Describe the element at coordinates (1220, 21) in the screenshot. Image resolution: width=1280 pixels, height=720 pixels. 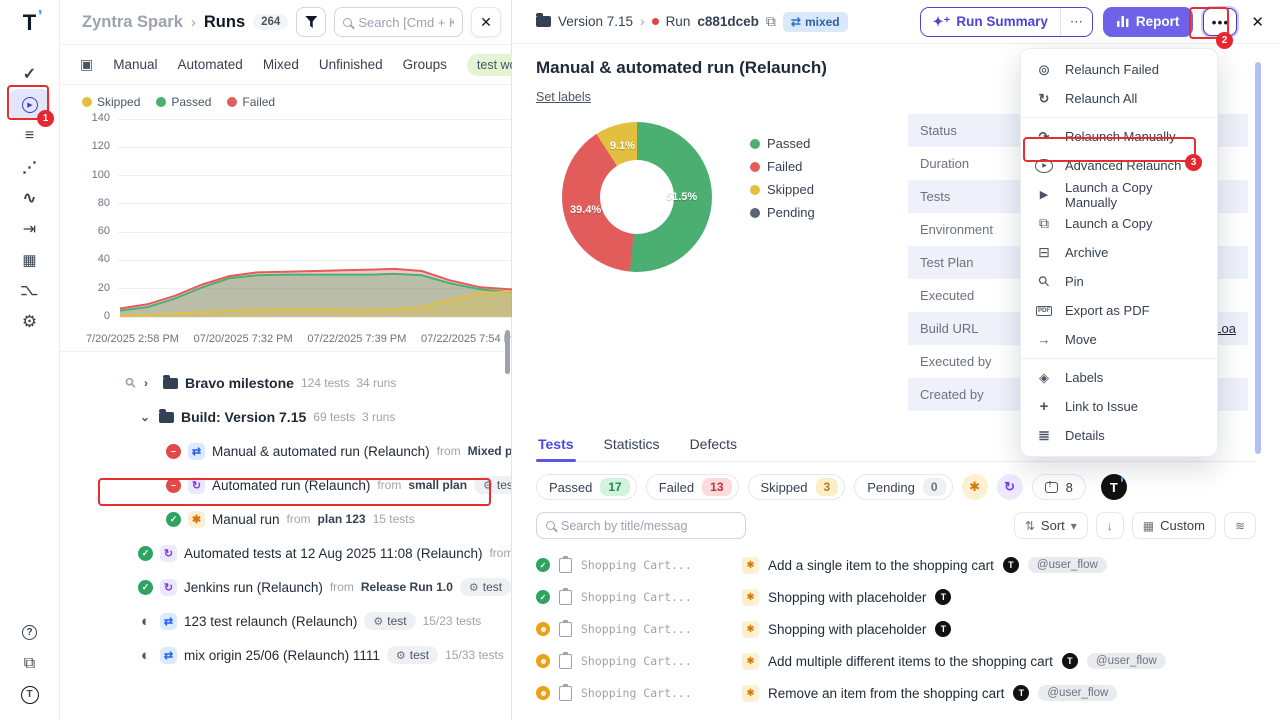
I see `more-actions-button: •••` at that location.